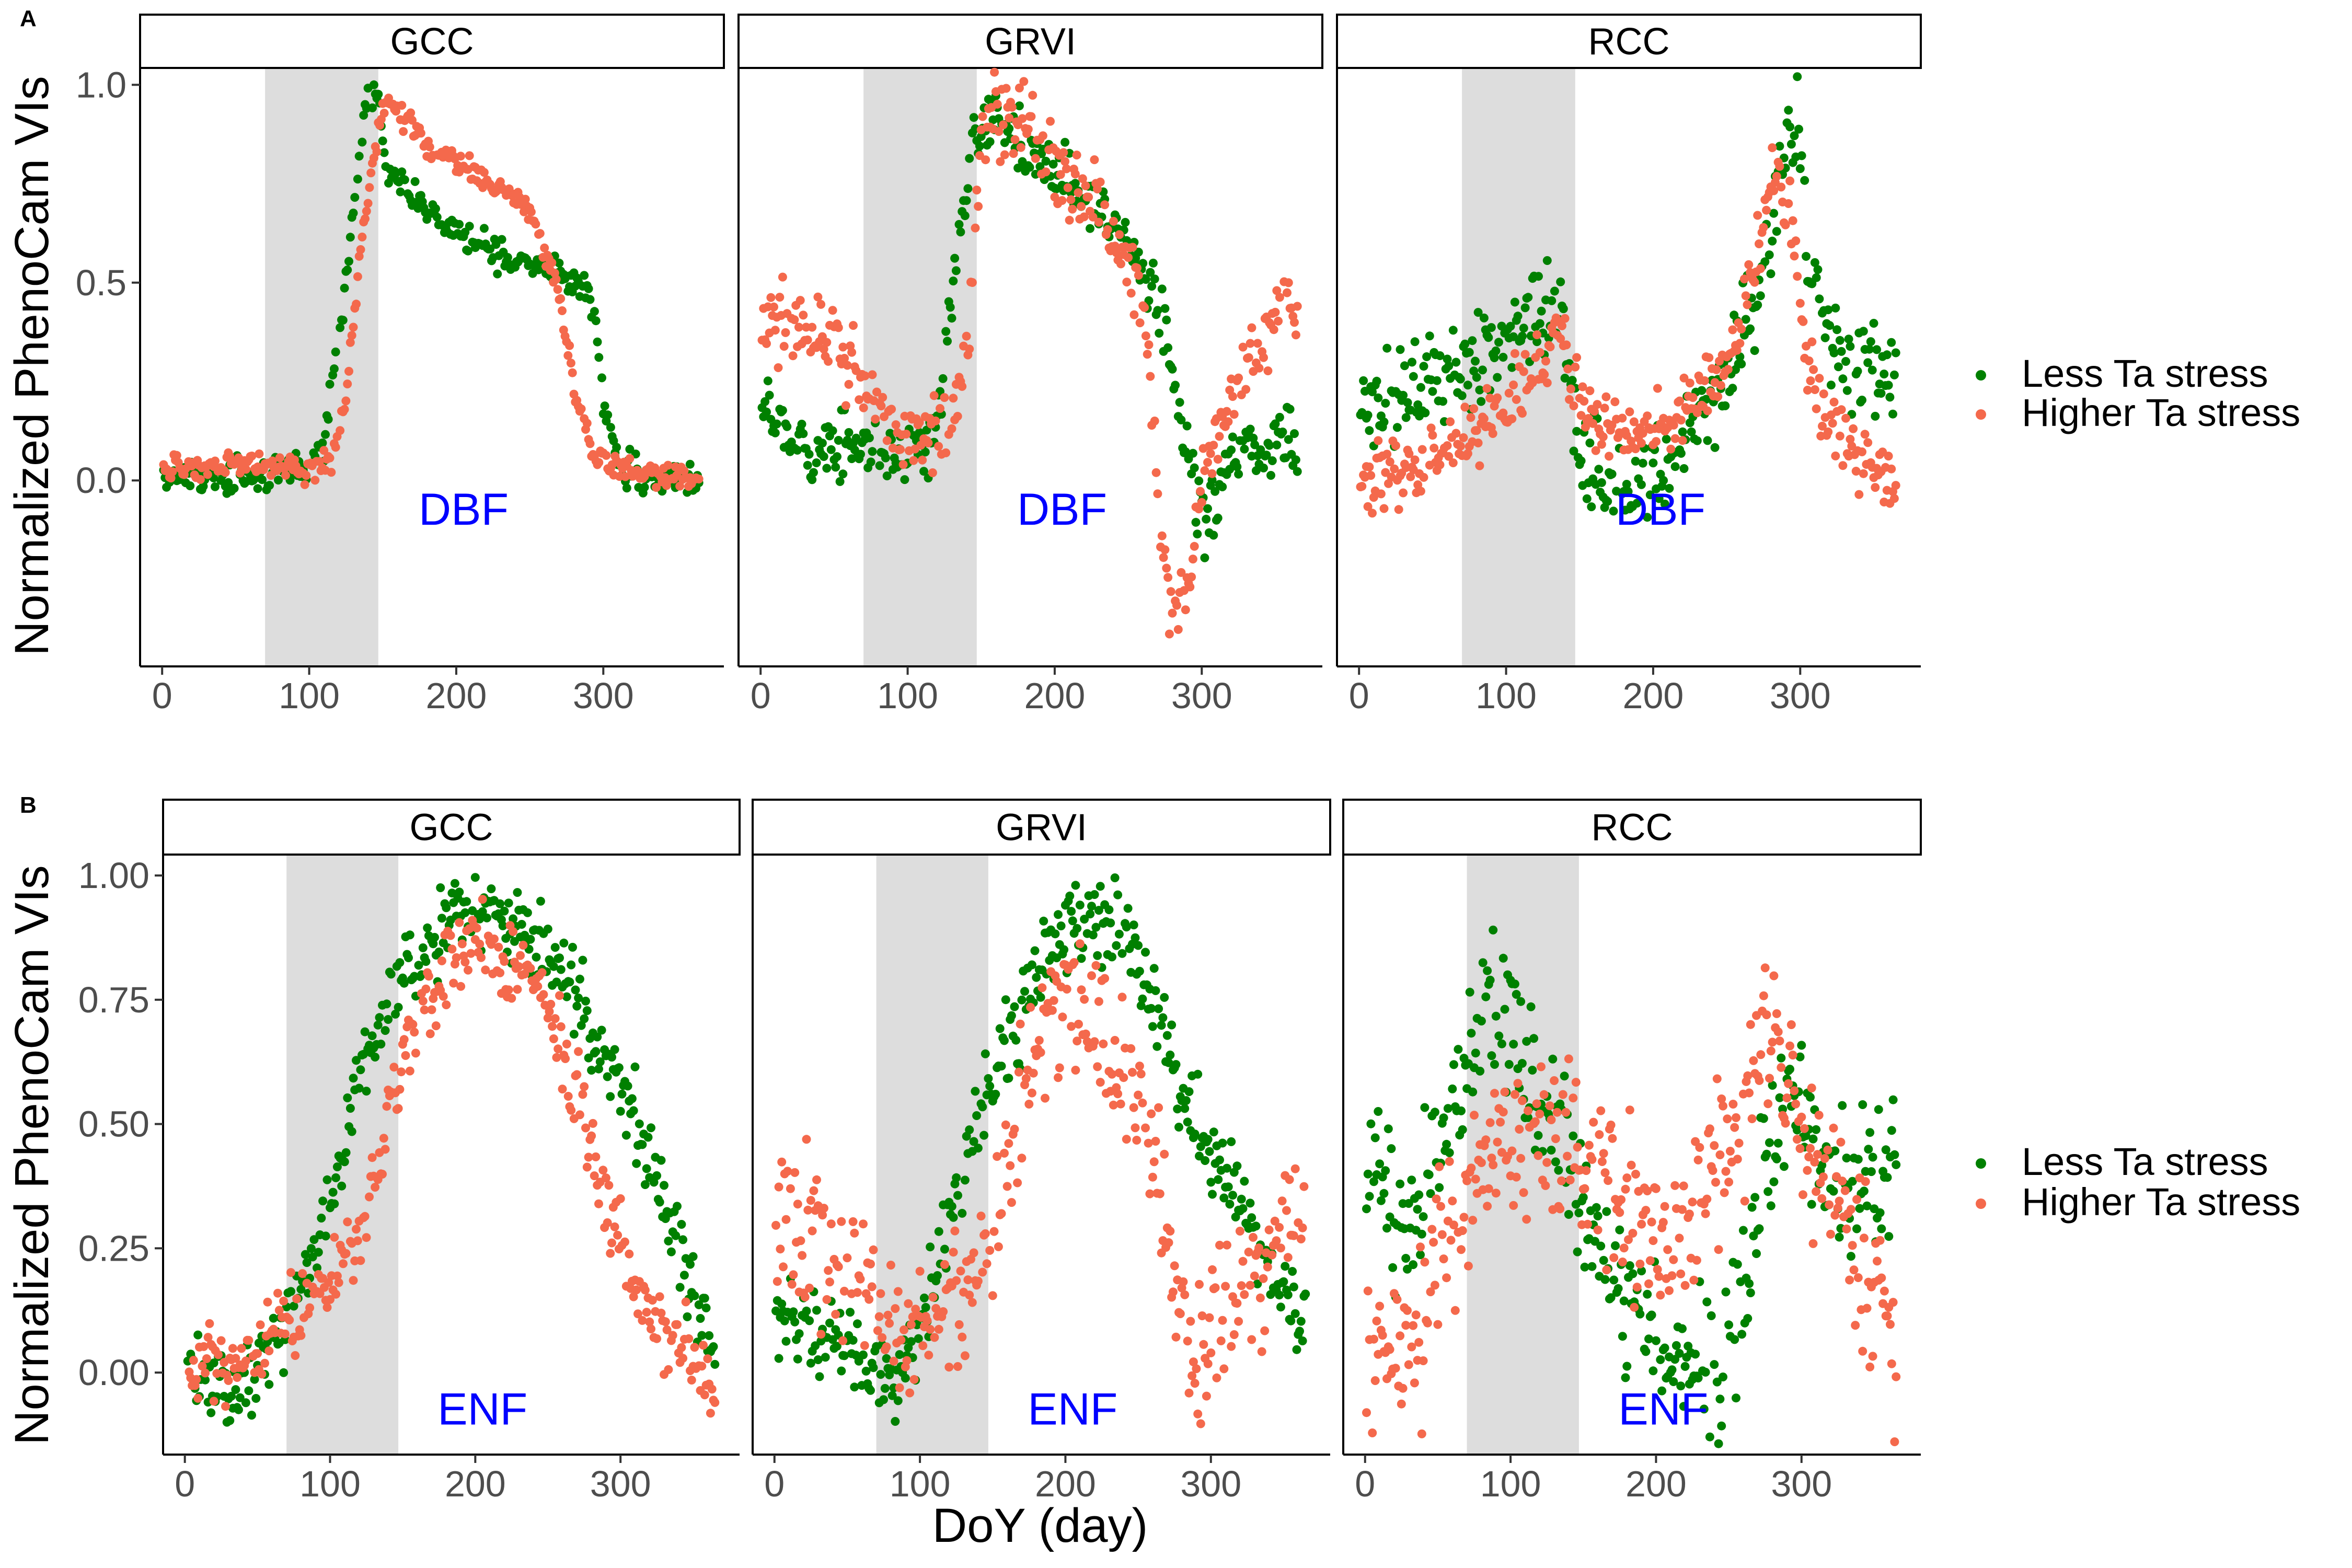  I want to click on x-tick-label: 0, so click(162, 695).